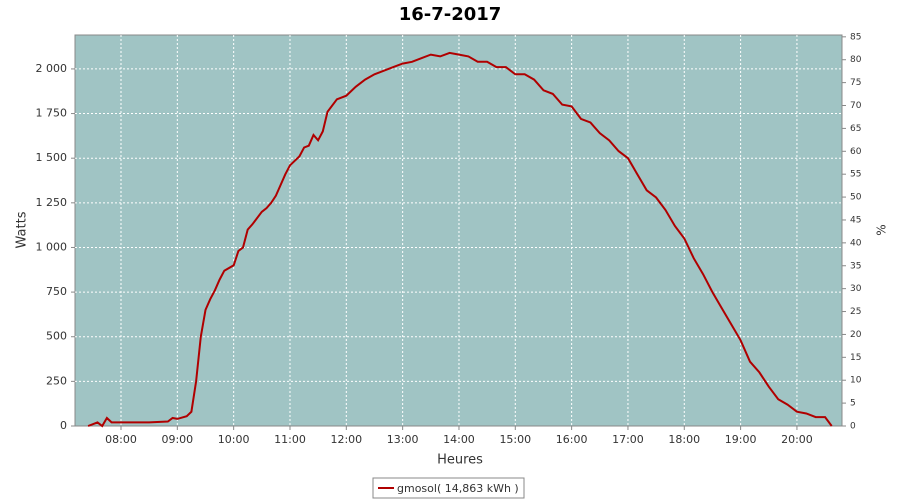  Describe the element at coordinates (855, 220) in the screenshot. I see `y2-tick-label: 45` at that location.